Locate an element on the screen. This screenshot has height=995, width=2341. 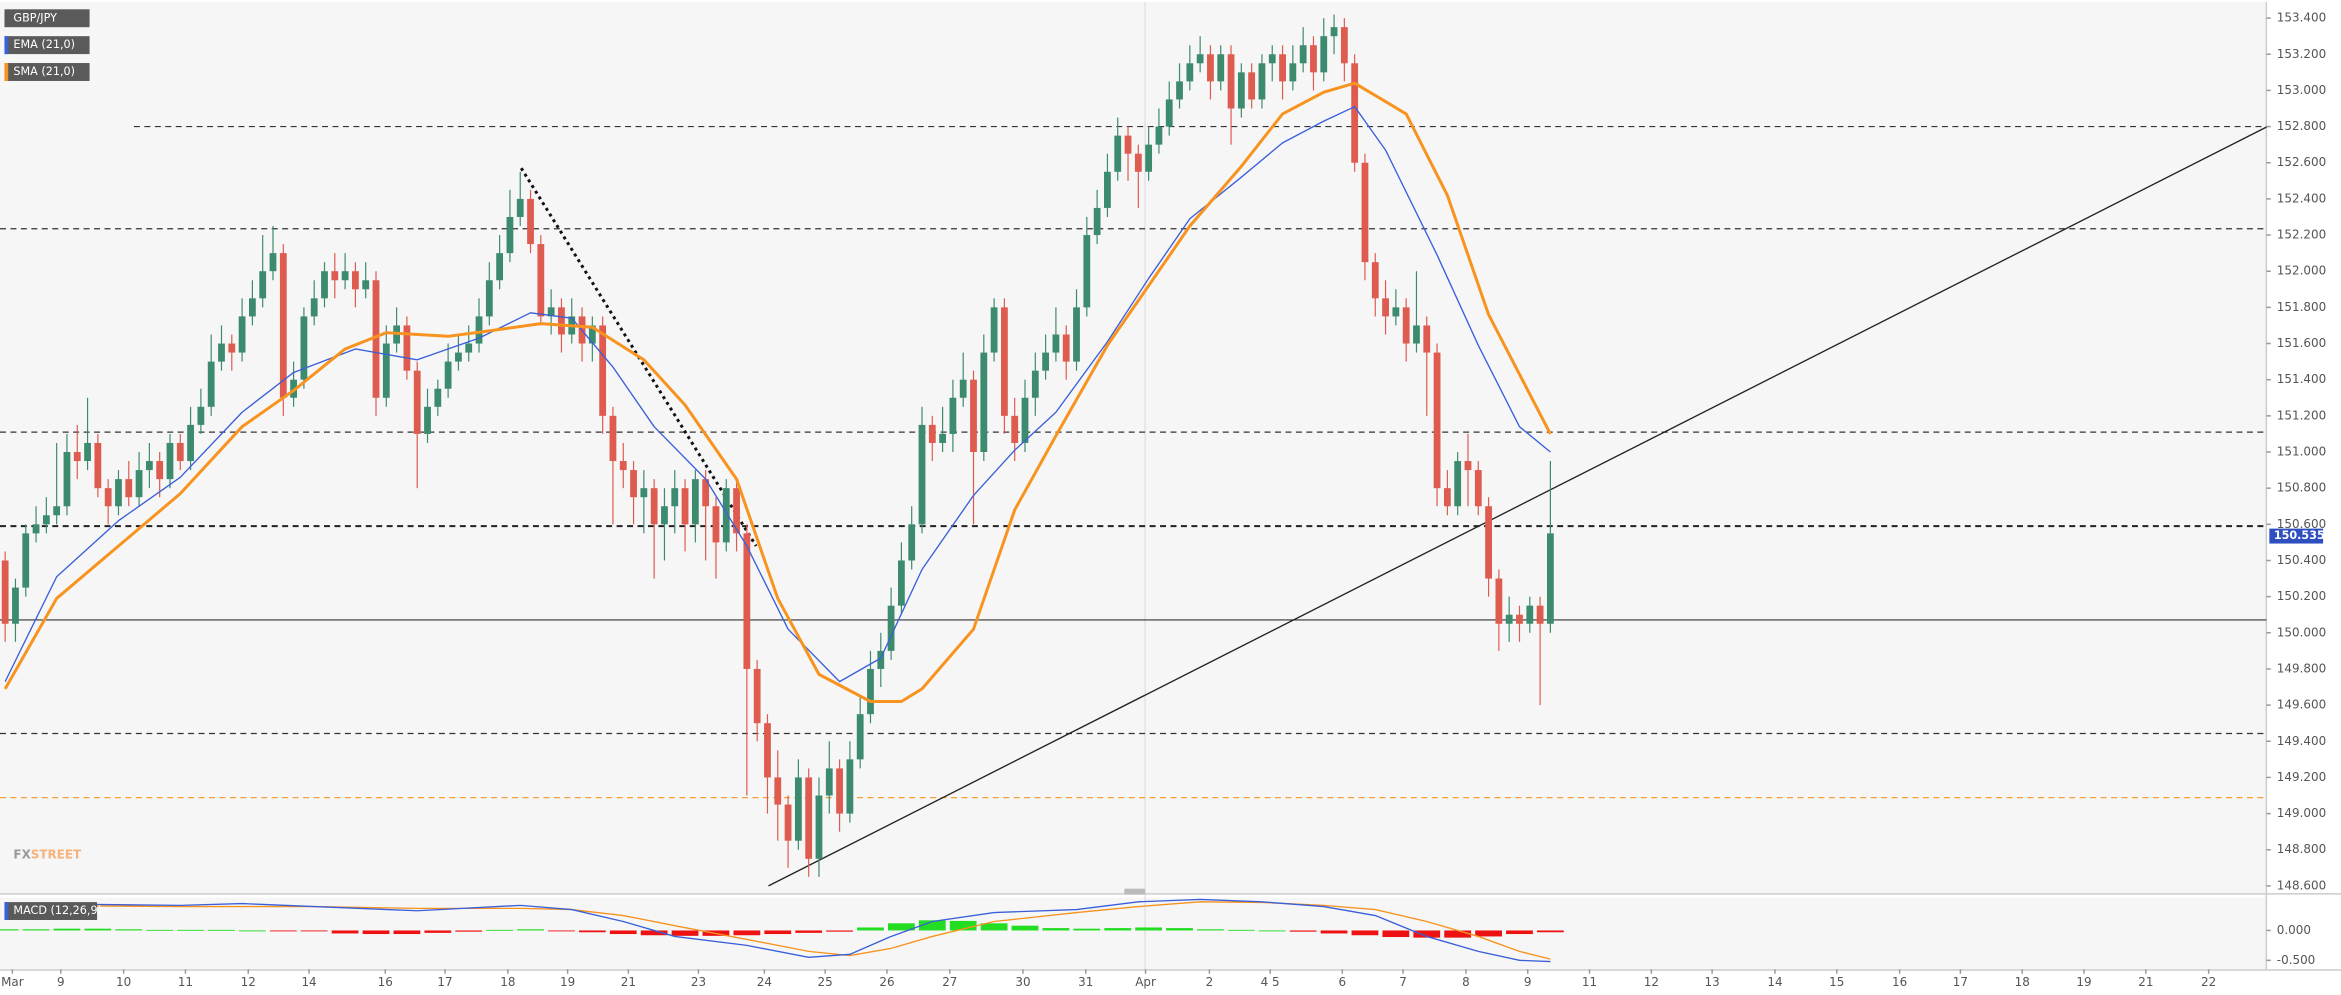
x-tick-label: 8 is located at coordinates (1466, 982).